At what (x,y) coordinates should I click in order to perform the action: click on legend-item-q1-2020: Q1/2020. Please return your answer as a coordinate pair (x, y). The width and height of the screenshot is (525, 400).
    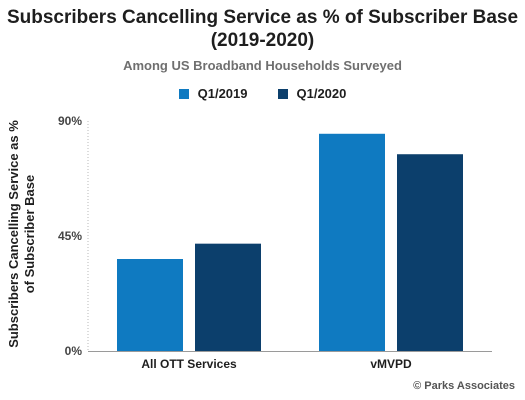
    Looking at the image, I should click on (312, 93).